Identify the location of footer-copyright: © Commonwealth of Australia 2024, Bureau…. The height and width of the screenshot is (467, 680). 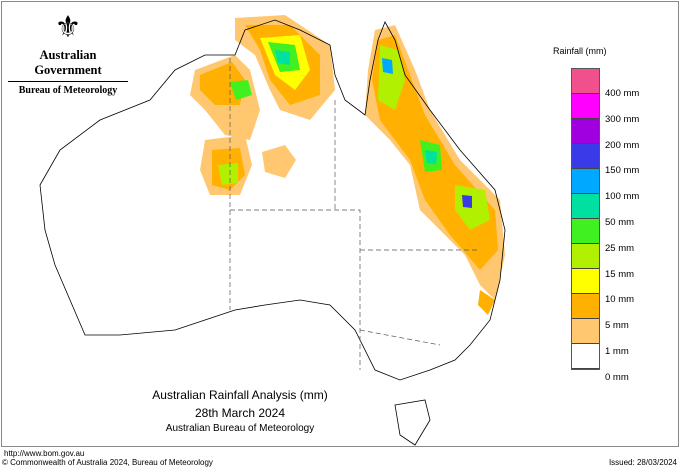
(107, 462).